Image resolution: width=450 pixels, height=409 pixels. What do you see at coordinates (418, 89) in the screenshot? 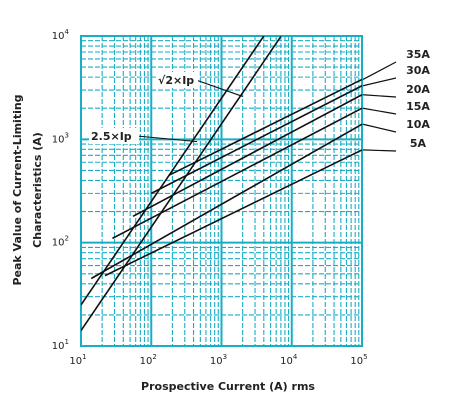
I see `series-label-20a: 20A` at bounding box center [418, 89].